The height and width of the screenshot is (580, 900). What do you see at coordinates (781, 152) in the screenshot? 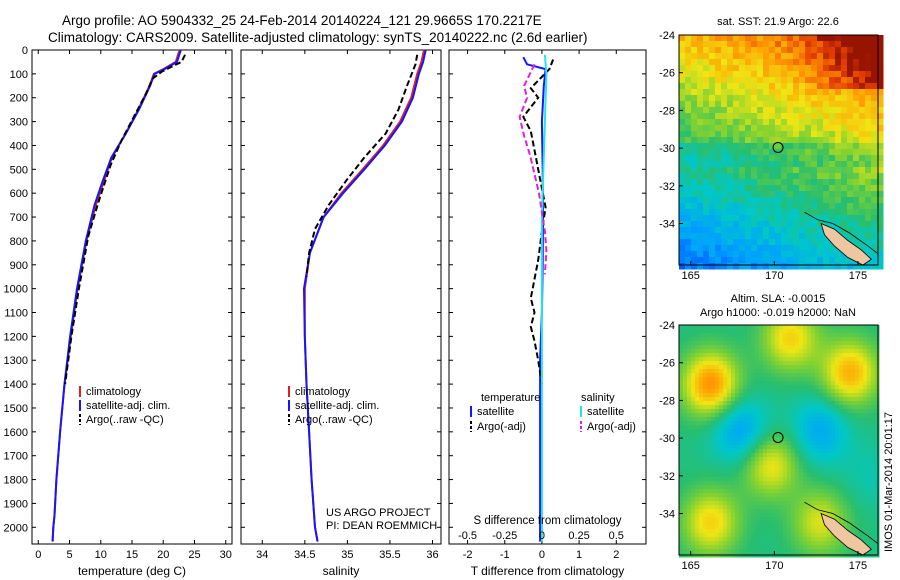
I see `map-field` at bounding box center [781, 152].